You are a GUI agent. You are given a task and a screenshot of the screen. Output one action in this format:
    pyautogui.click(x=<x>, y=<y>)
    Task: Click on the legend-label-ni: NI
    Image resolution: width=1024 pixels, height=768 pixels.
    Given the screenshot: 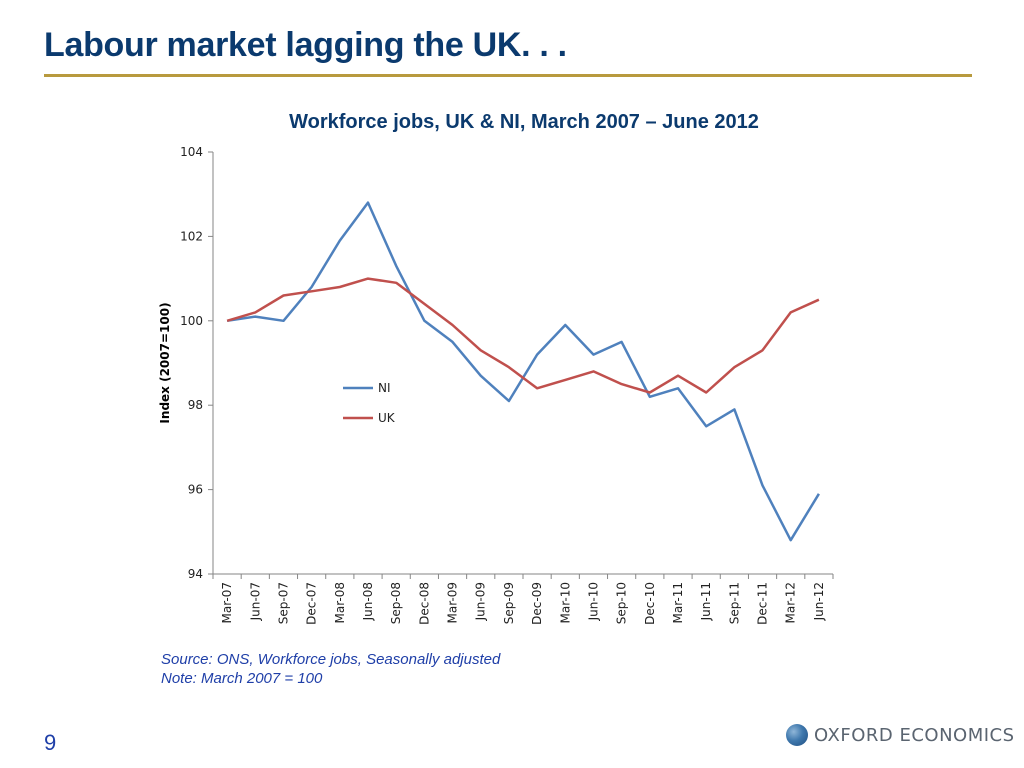 What is the action you would take?
    pyautogui.click(x=384, y=388)
    